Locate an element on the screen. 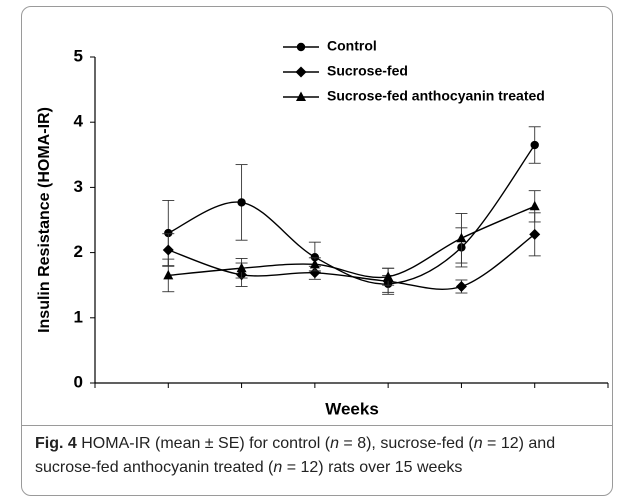  y-tick-label: 4 is located at coordinates (79, 121).